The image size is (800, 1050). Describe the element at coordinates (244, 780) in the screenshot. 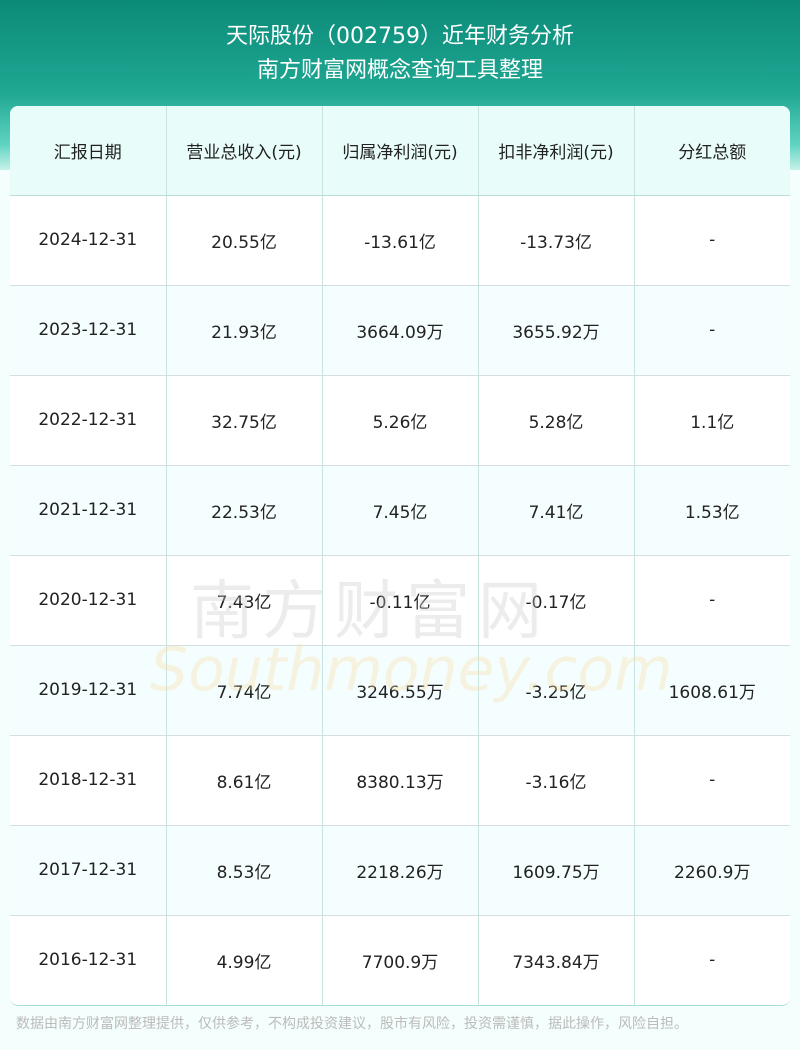

I see `table-cell: 8.61亿` at that location.